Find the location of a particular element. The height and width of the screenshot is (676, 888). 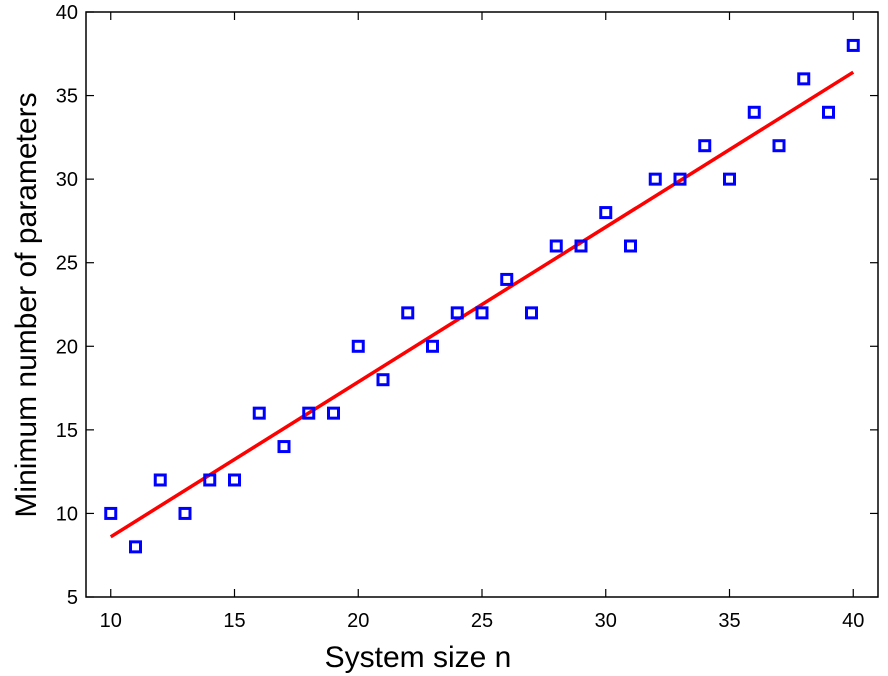

x-tick-label: 15 is located at coordinates (234, 621).